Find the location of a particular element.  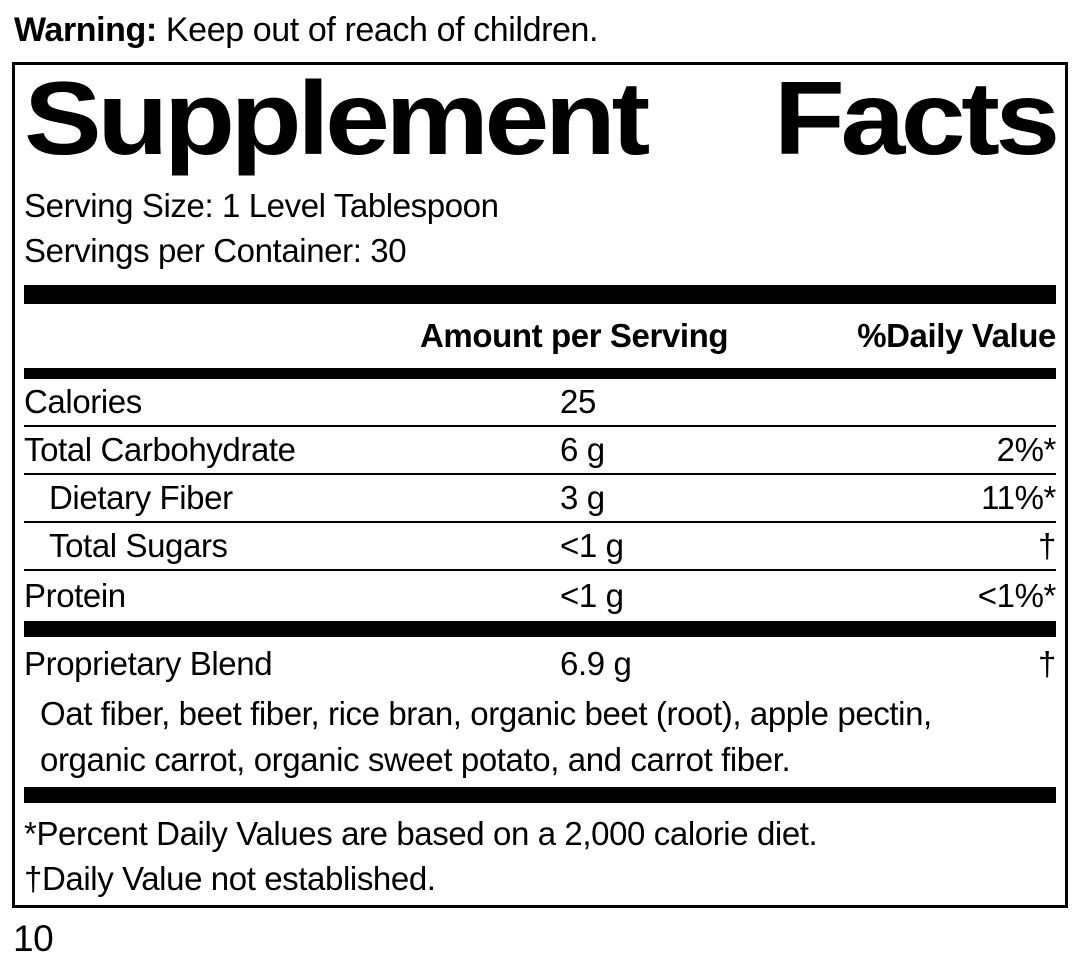

nutrient-name: Protein is located at coordinates (75, 595).